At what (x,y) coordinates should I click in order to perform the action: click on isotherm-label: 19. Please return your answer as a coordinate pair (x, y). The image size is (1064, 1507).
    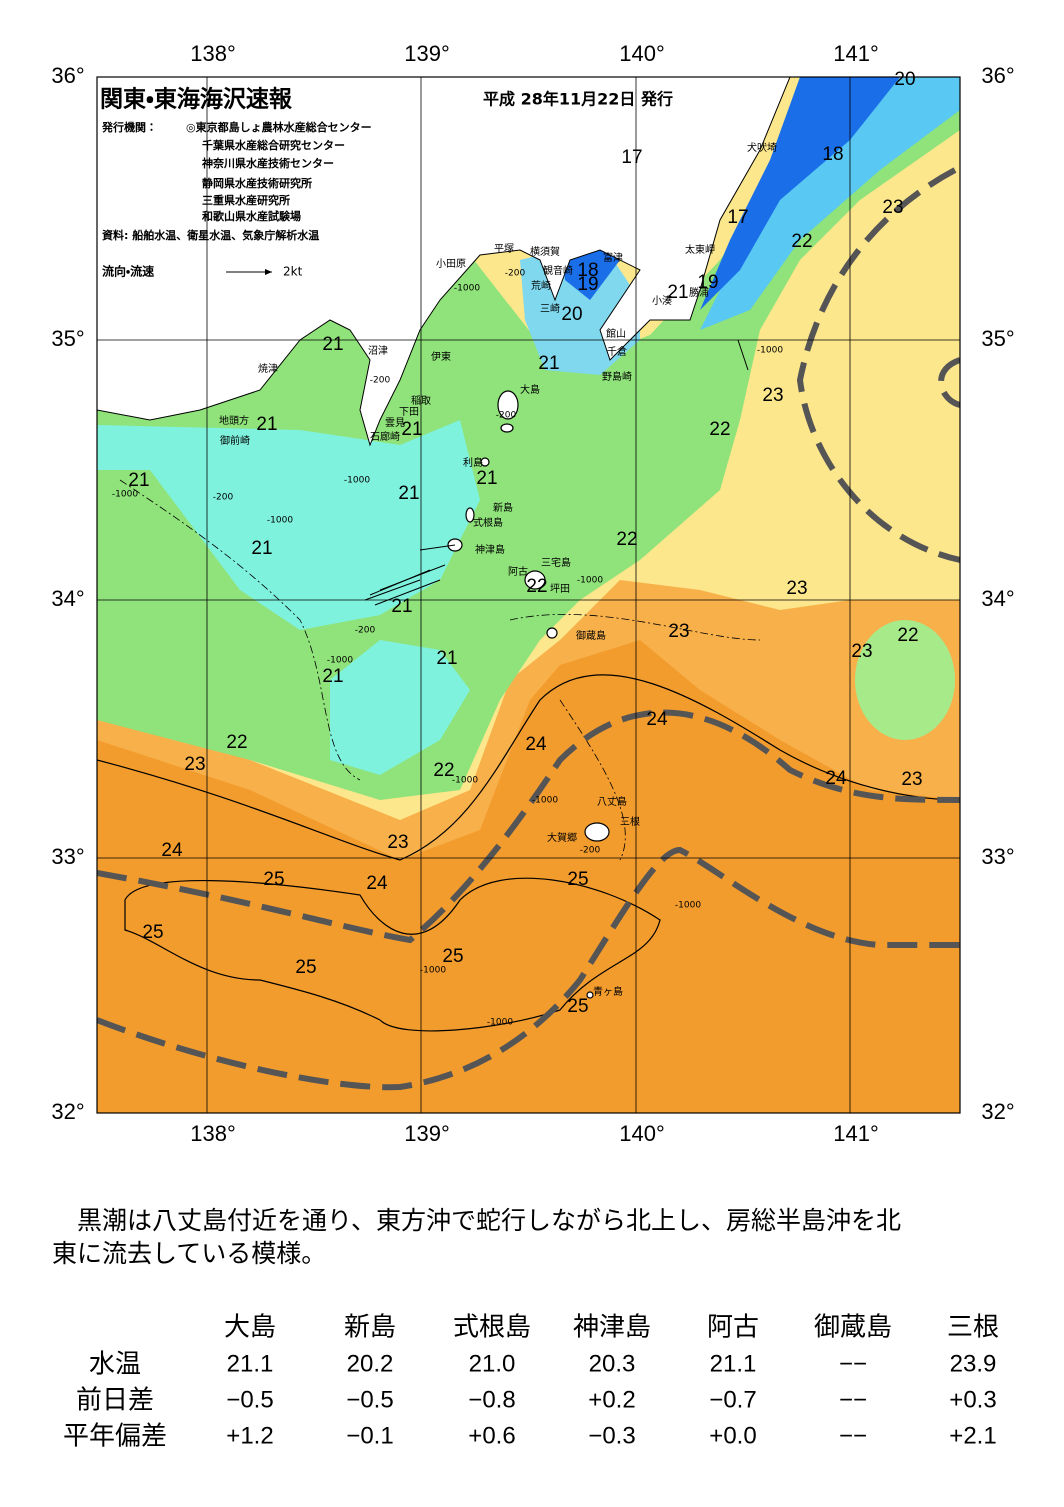
    Looking at the image, I should click on (587, 284).